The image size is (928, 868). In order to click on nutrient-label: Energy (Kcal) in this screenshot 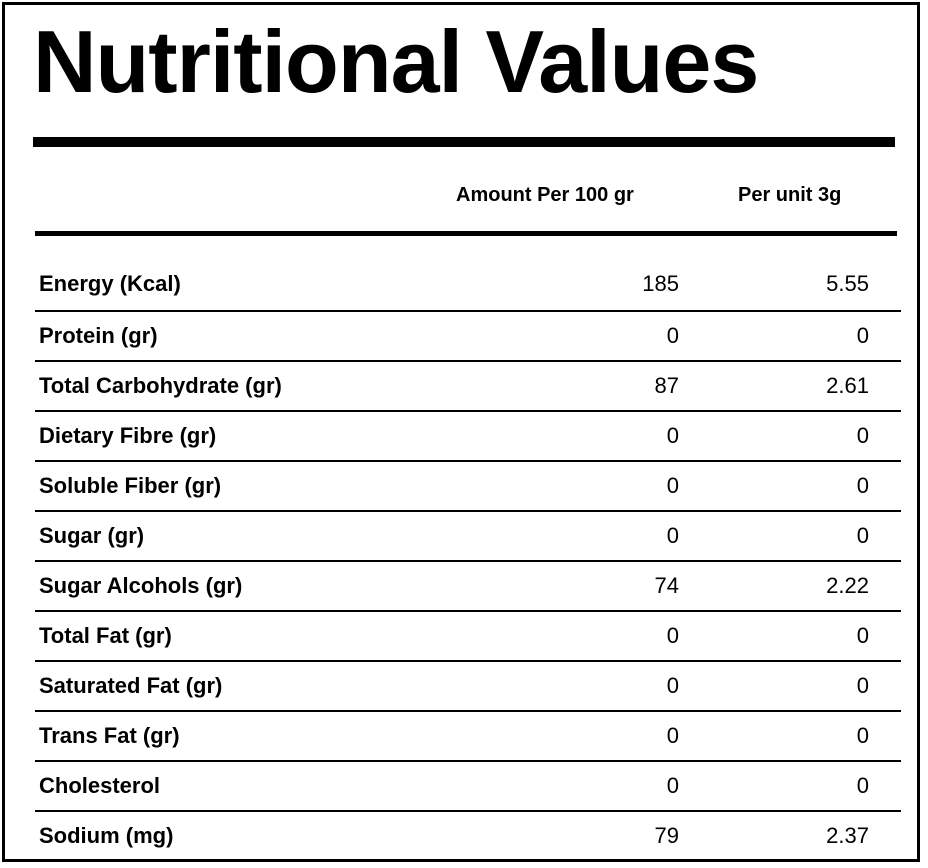, I will do `click(110, 283)`.